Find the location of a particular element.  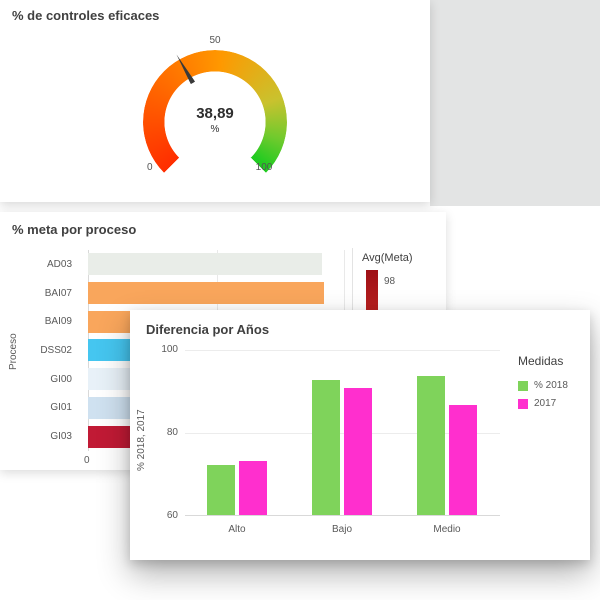

bar-group-medio is located at coordinates (447, 445).